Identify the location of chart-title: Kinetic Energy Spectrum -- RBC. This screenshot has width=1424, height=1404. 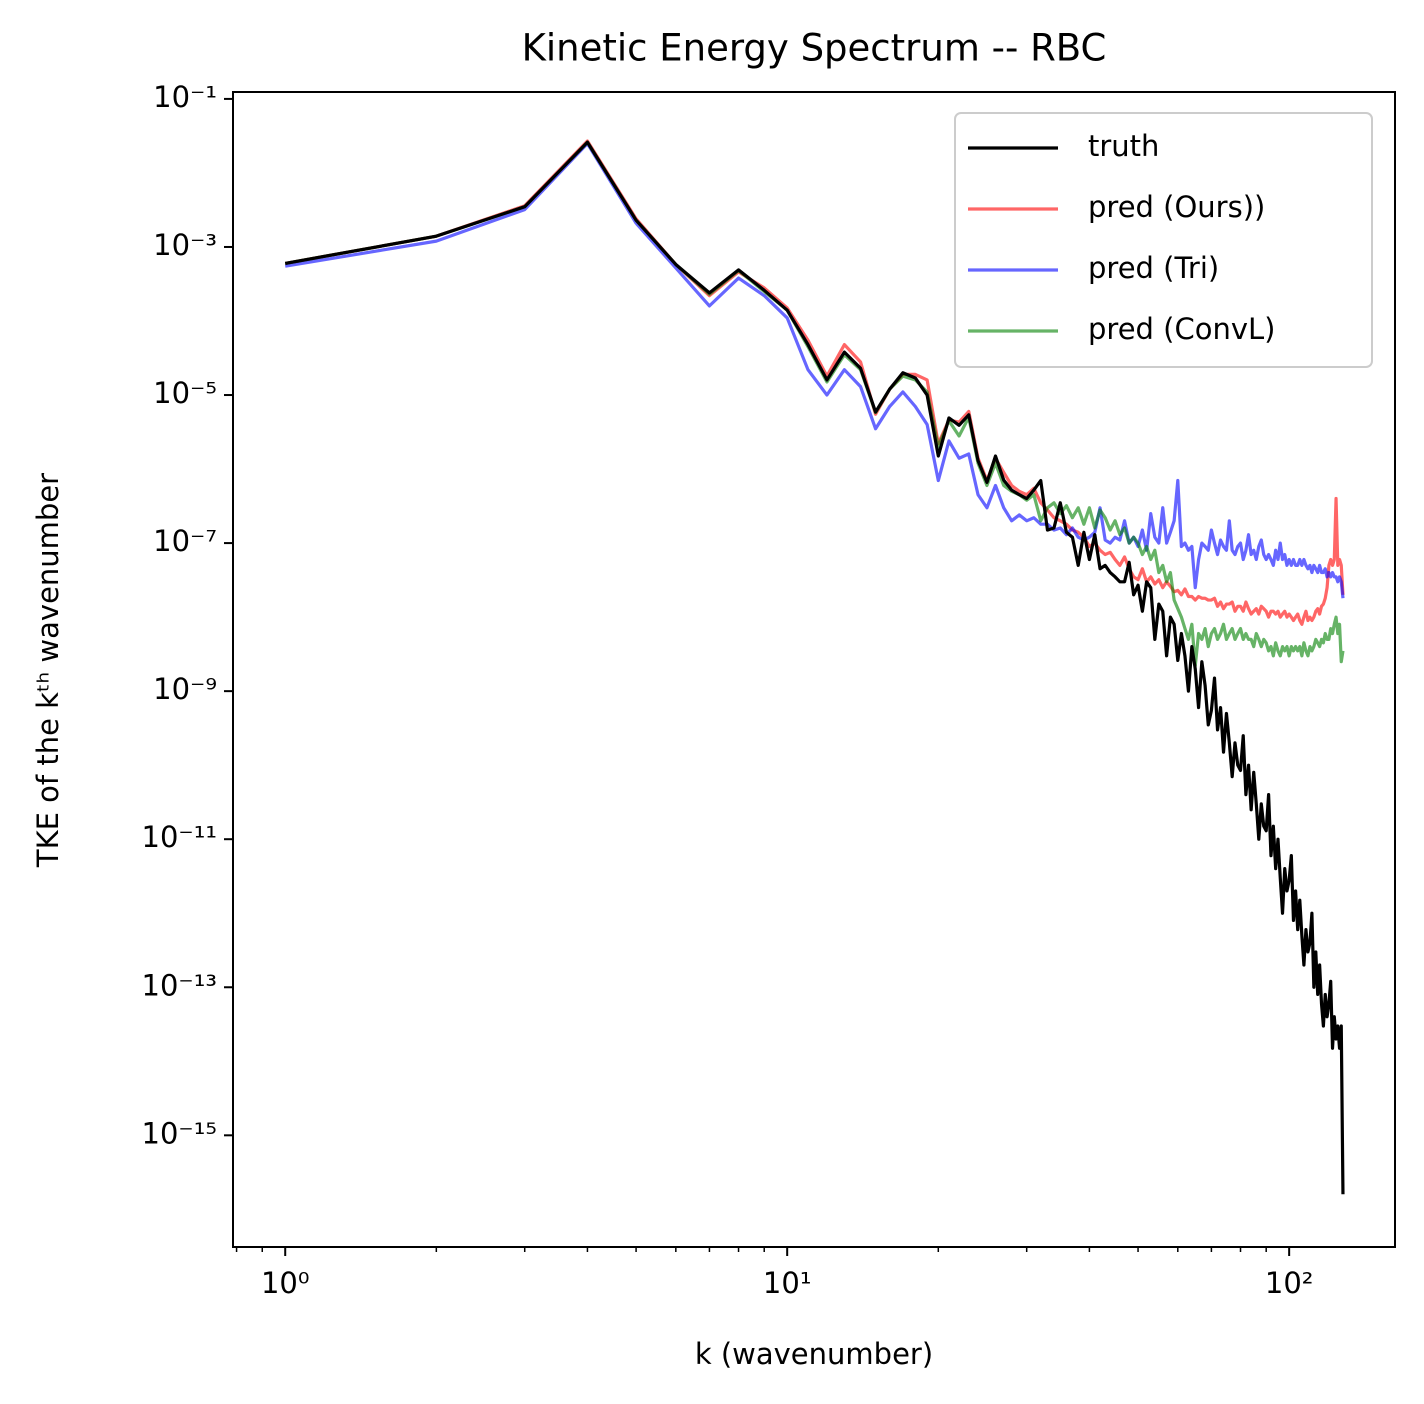
(814, 48).